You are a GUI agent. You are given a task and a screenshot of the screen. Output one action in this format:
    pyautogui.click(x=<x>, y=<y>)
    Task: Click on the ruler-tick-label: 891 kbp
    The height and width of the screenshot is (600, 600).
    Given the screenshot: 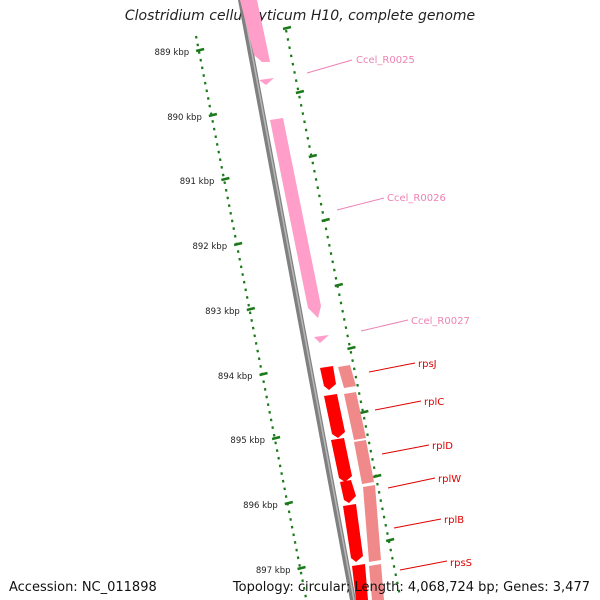 What is the action you would take?
    pyautogui.click(x=197, y=182)
    